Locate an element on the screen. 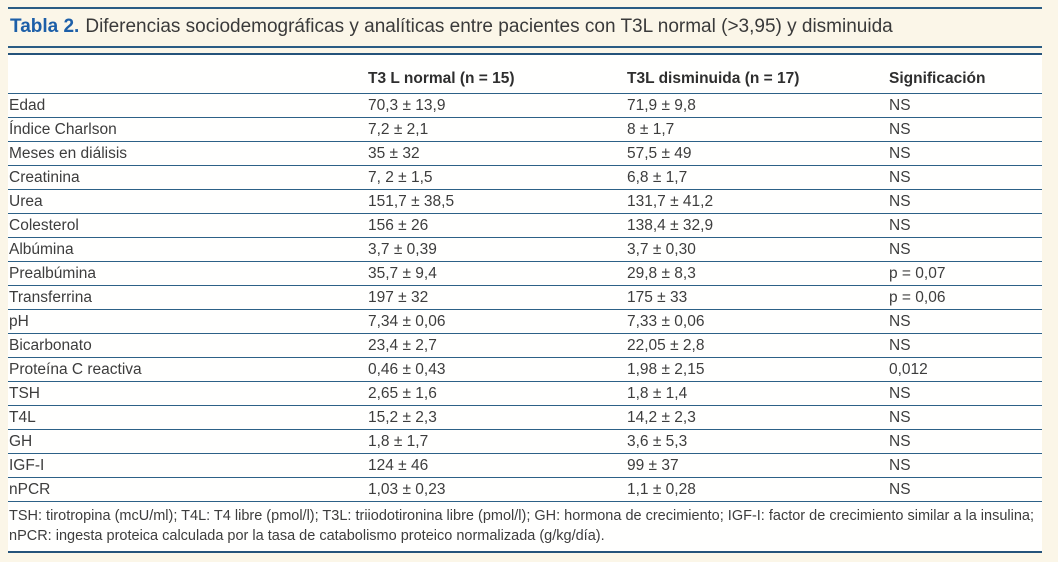  value-t3l-normal: 156 ± 26 is located at coordinates (398, 225).